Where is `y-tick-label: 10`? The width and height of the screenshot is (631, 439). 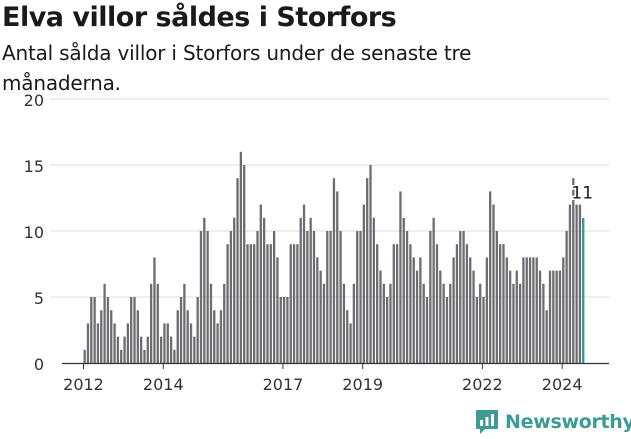
y-tick-label: 10 is located at coordinates (34, 232).